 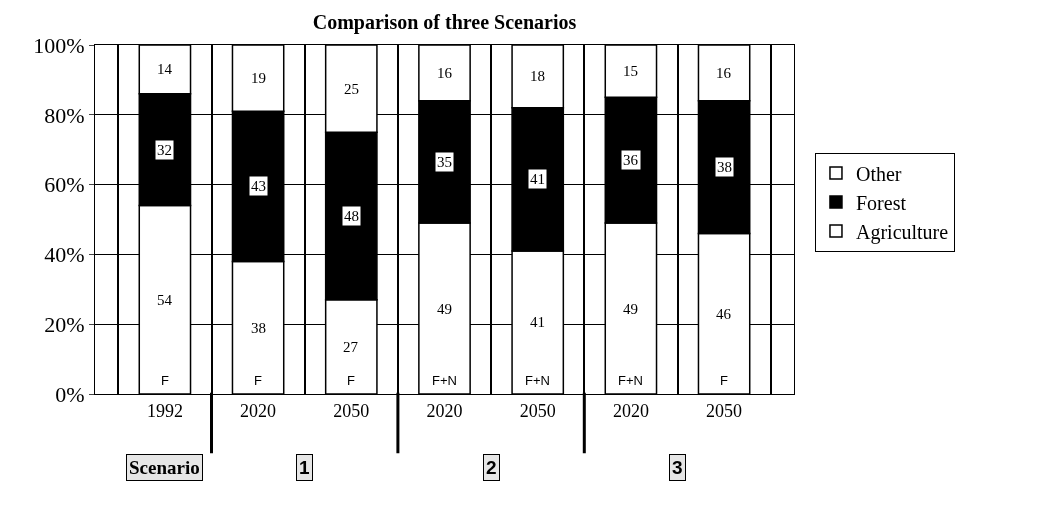 I want to click on text: 1, so click(x=304, y=467).